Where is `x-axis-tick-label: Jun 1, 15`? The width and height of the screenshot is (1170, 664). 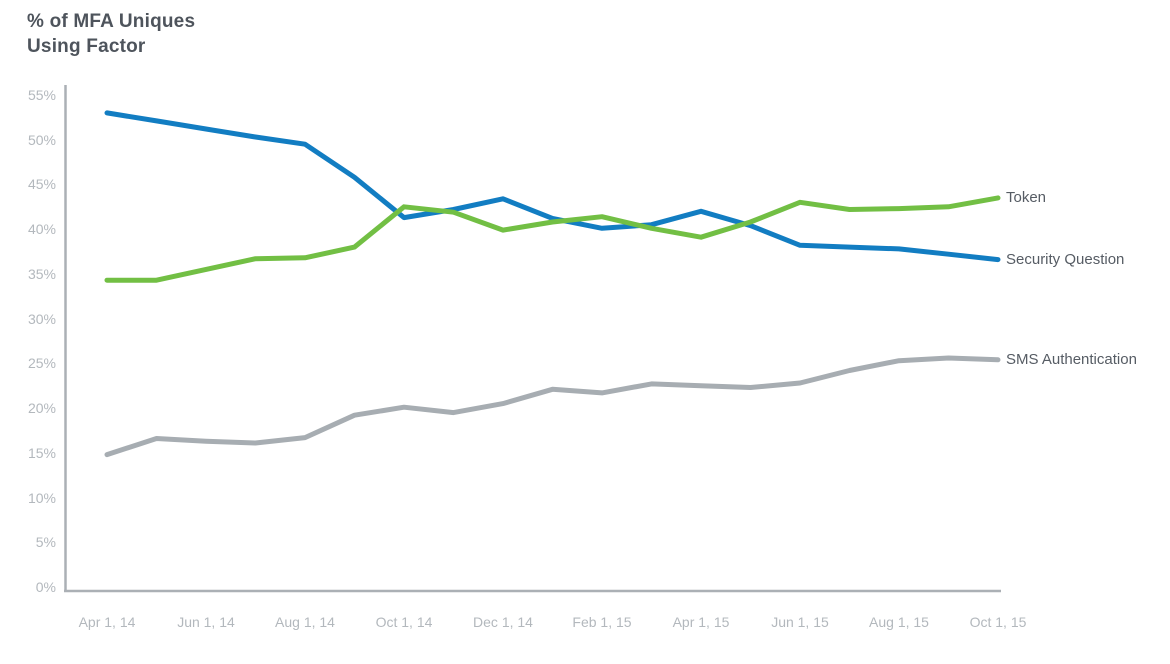 x-axis-tick-label: Jun 1, 15 is located at coordinates (800, 622).